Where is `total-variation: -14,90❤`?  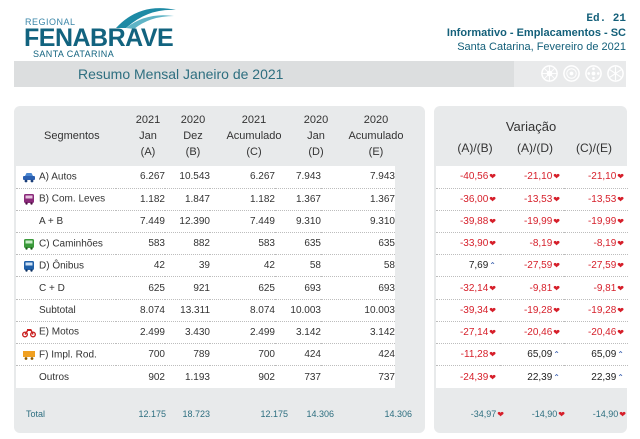 total-variation: -14,90❤ is located at coordinates (548, 414).